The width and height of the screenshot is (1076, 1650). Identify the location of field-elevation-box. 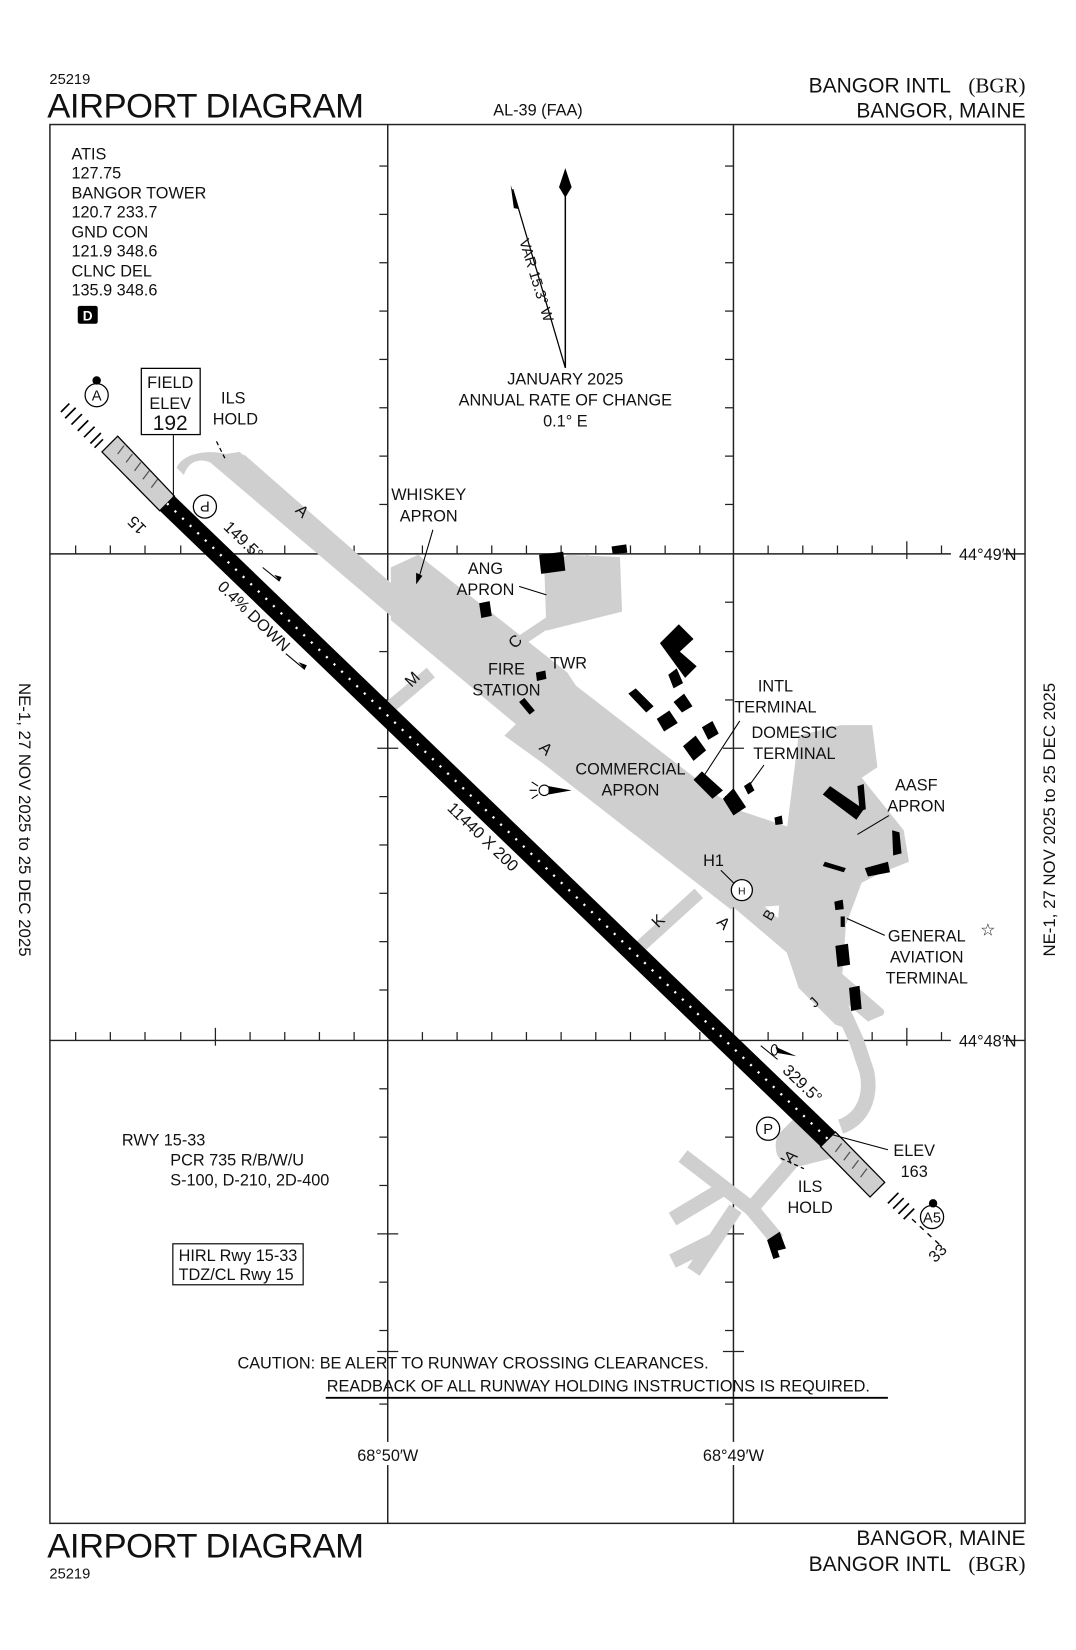
(170, 401).